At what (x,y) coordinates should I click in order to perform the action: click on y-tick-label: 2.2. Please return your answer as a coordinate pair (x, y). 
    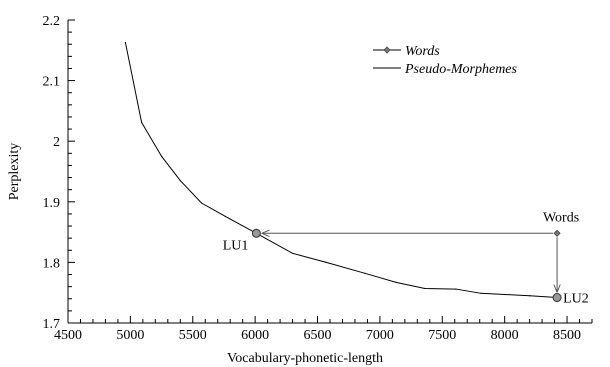
    Looking at the image, I should click on (52, 21).